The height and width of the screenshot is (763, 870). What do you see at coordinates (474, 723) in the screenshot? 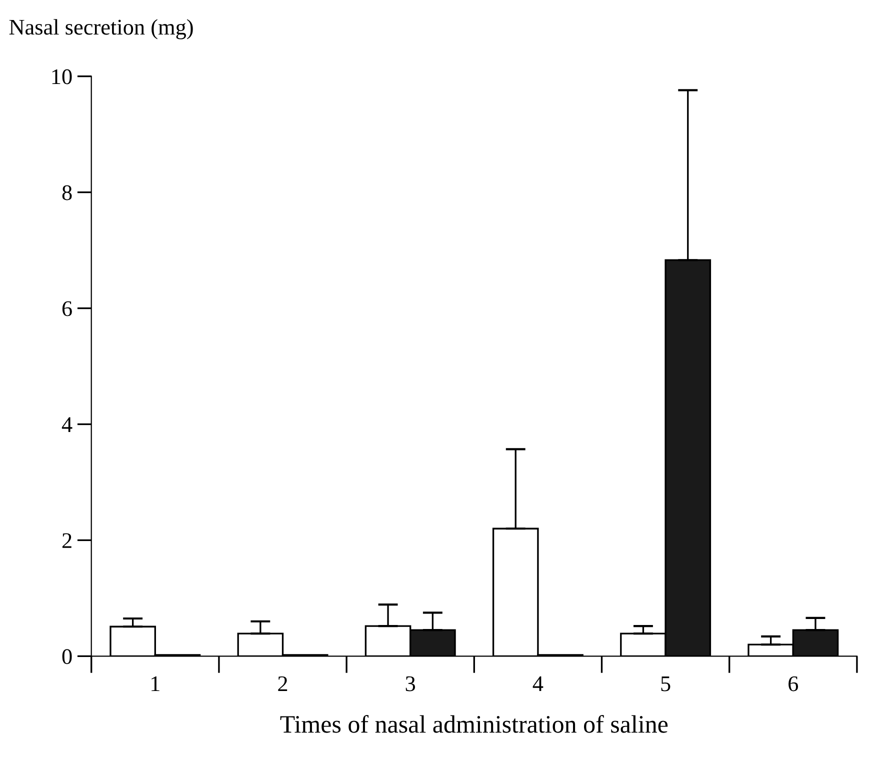
I see `x-axis-title: Times of nasal administration of saline` at bounding box center [474, 723].